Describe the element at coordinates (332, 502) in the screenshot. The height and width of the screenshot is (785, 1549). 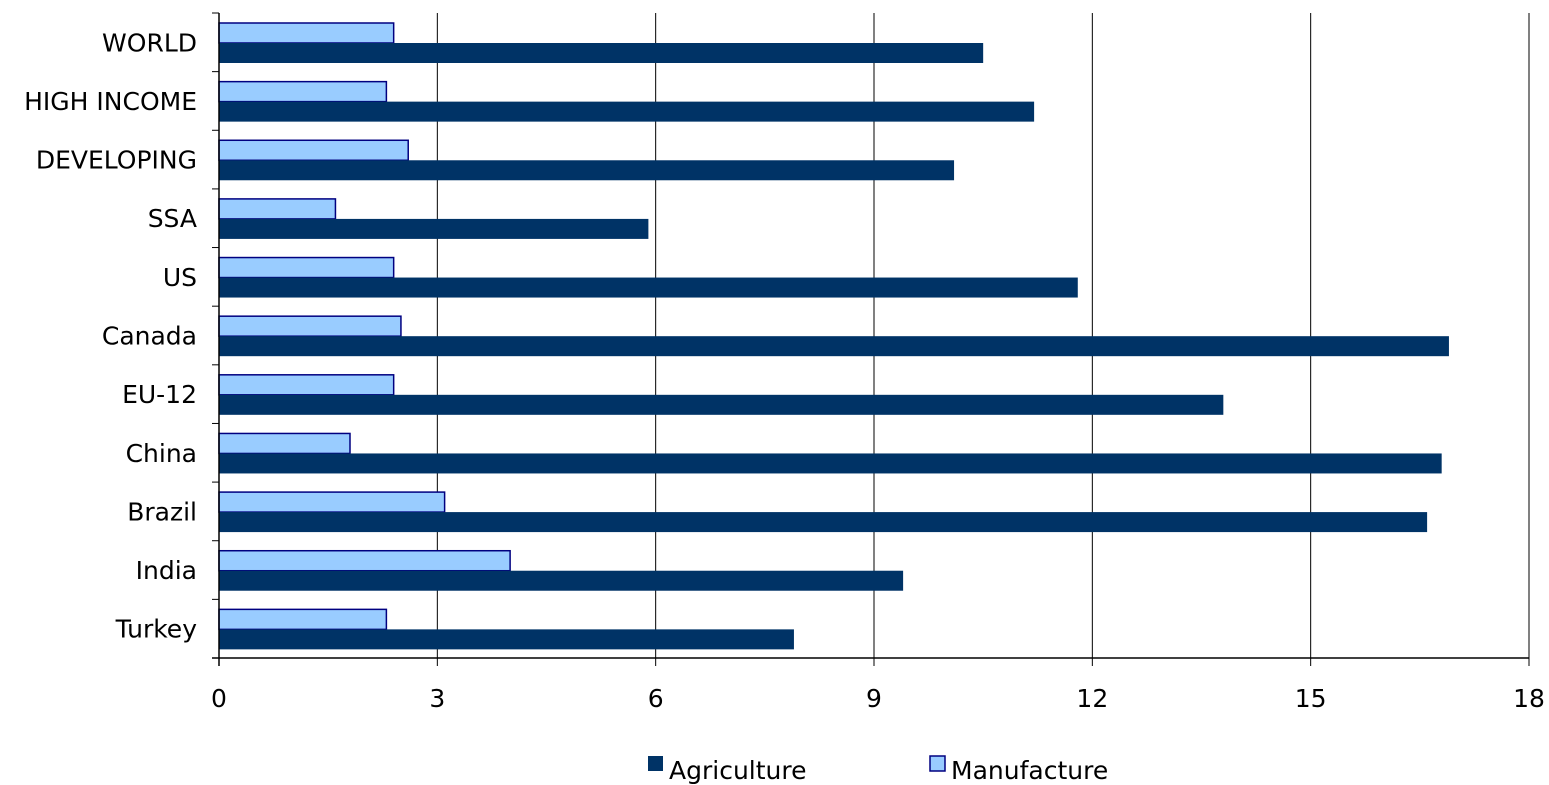
I see `bar-manufacture-brazil` at that location.